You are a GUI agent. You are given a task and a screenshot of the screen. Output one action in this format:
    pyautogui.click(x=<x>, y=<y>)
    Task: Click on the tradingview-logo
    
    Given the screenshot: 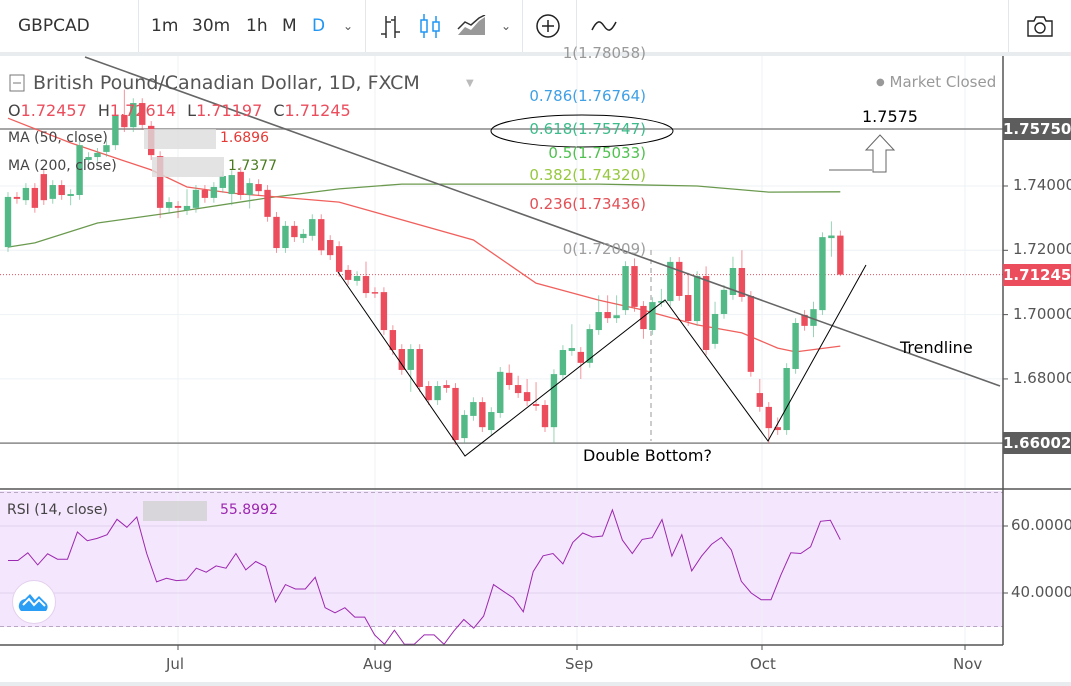 What is the action you would take?
    pyautogui.click(x=34, y=602)
    